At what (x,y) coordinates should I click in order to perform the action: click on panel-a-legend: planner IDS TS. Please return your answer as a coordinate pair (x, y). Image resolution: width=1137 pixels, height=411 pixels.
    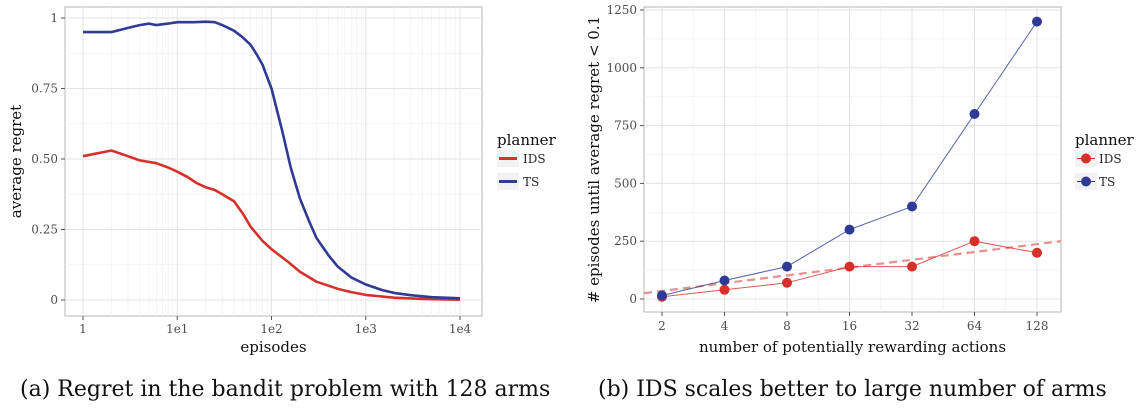
    Looking at the image, I should click on (527, 160).